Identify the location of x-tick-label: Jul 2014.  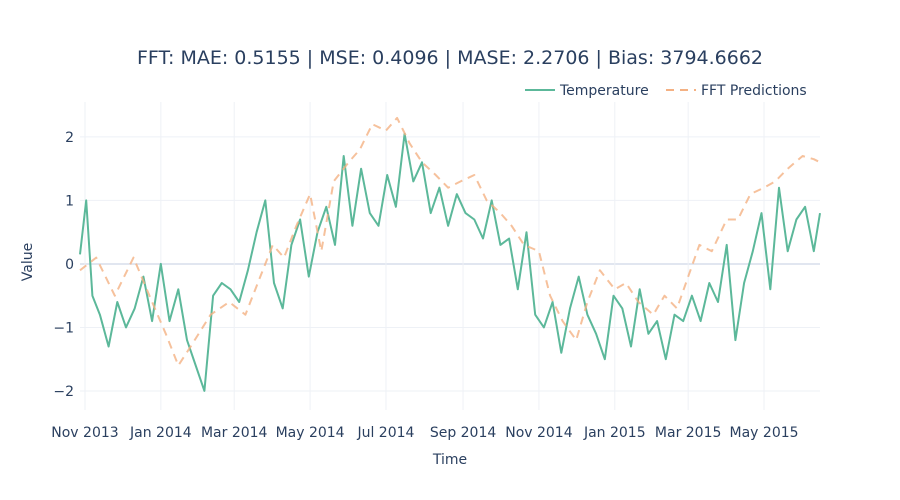
(385, 433).